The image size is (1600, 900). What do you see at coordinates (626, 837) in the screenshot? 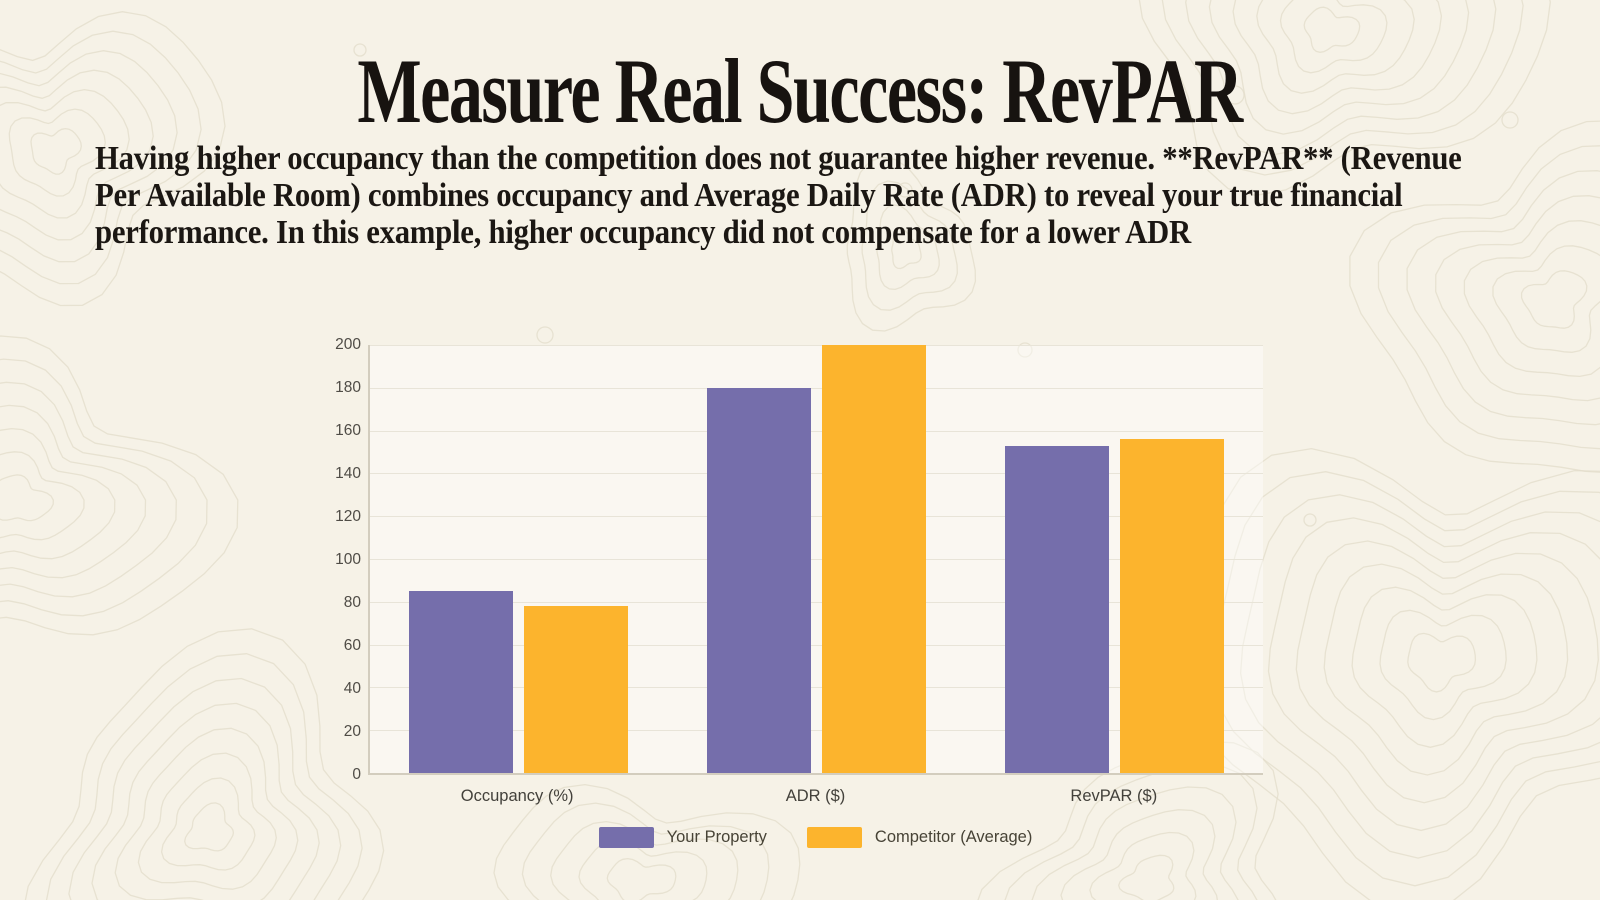
I see `legend-swatch-your-property` at bounding box center [626, 837].